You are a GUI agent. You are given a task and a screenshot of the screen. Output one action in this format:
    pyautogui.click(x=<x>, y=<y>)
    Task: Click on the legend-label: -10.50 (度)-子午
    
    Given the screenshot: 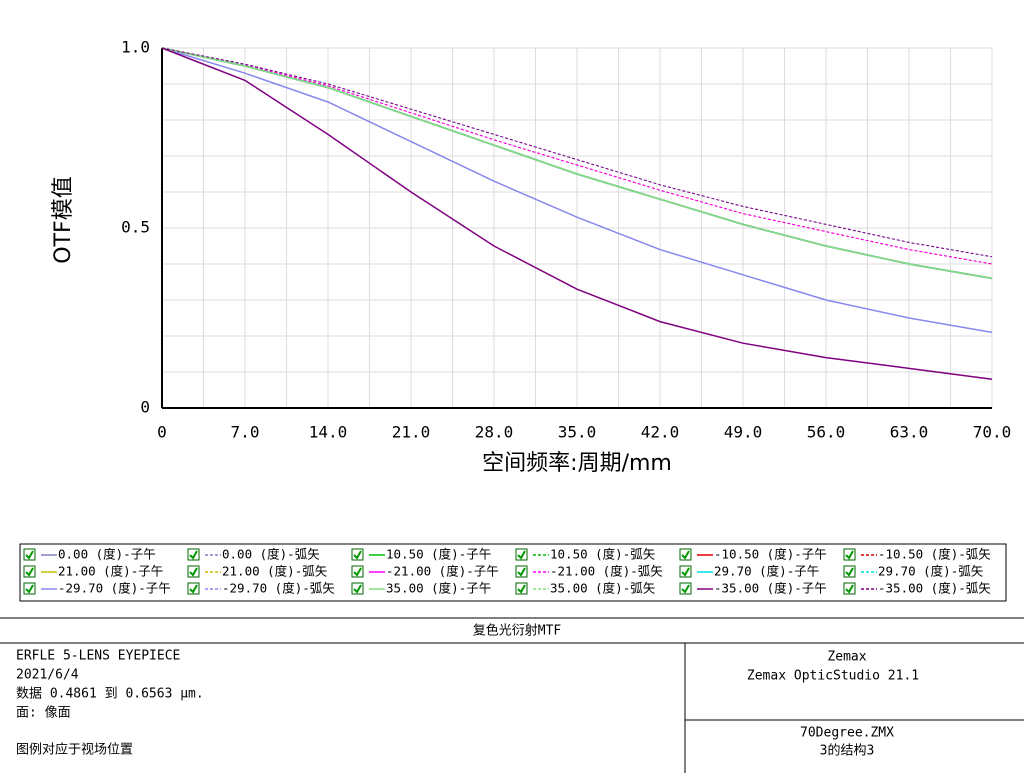 What is the action you would take?
    pyautogui.click(x=770, y=554)
    